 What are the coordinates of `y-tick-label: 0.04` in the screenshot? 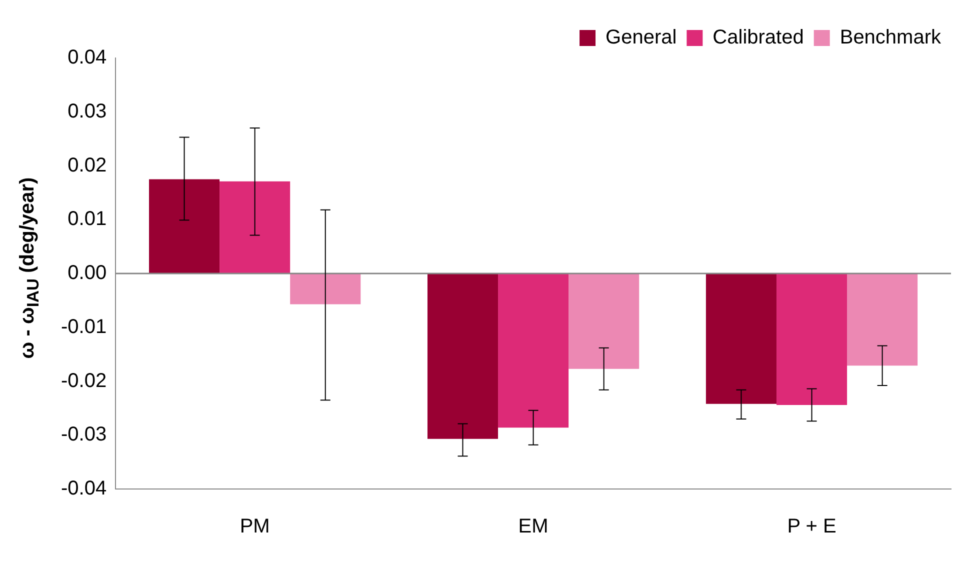 It's located at (87, 57).